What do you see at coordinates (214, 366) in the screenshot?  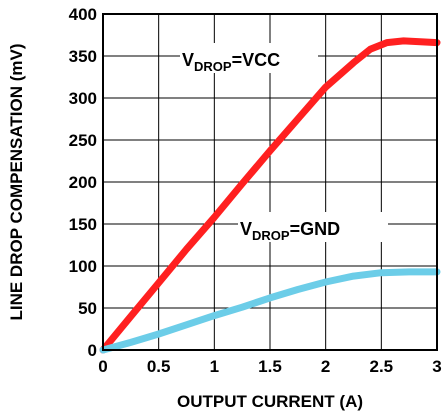 I see `x-tick-label: 1` at bounding box center [214, 366].